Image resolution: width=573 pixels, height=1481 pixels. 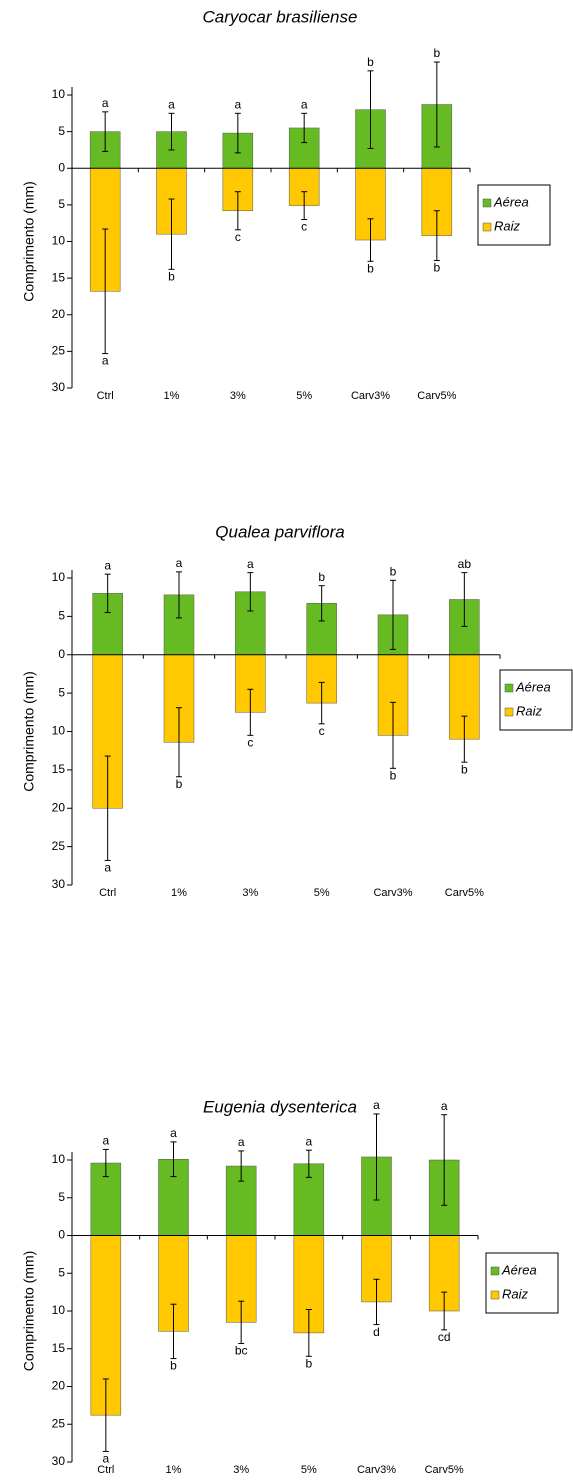 I want to click on chart-title: Caryocar brasiliense, so click(x=280, y=16).